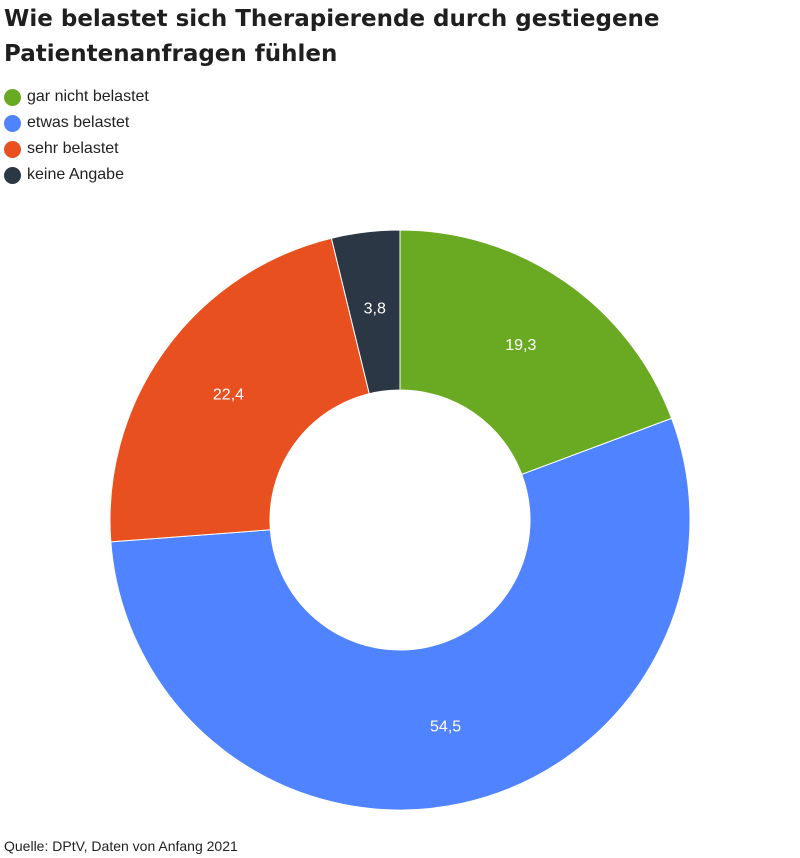 This screenshot has height=858, width=800. What do you see at coordinates (73, 148) in the screenshot?
I see `legend-label: sehr belastet` at bounding box center [73, 148].